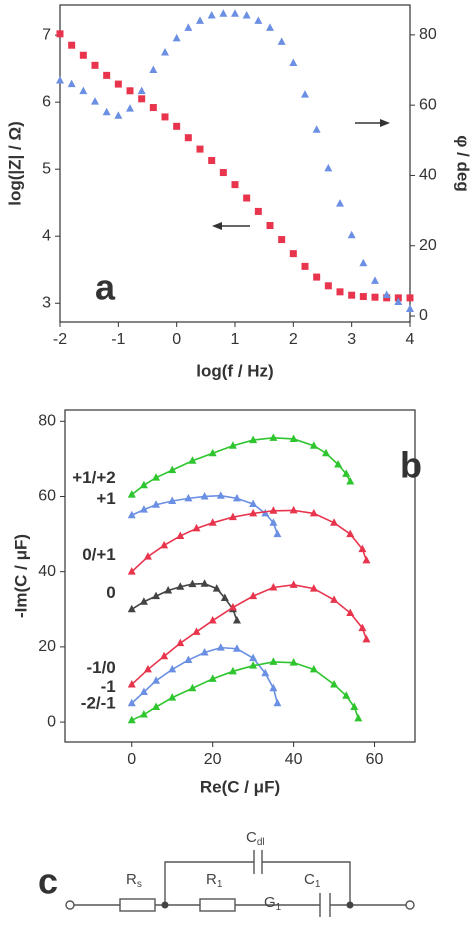 This screenshot has width=474, height=950. I want to click on capacitor, so click(325, 905).